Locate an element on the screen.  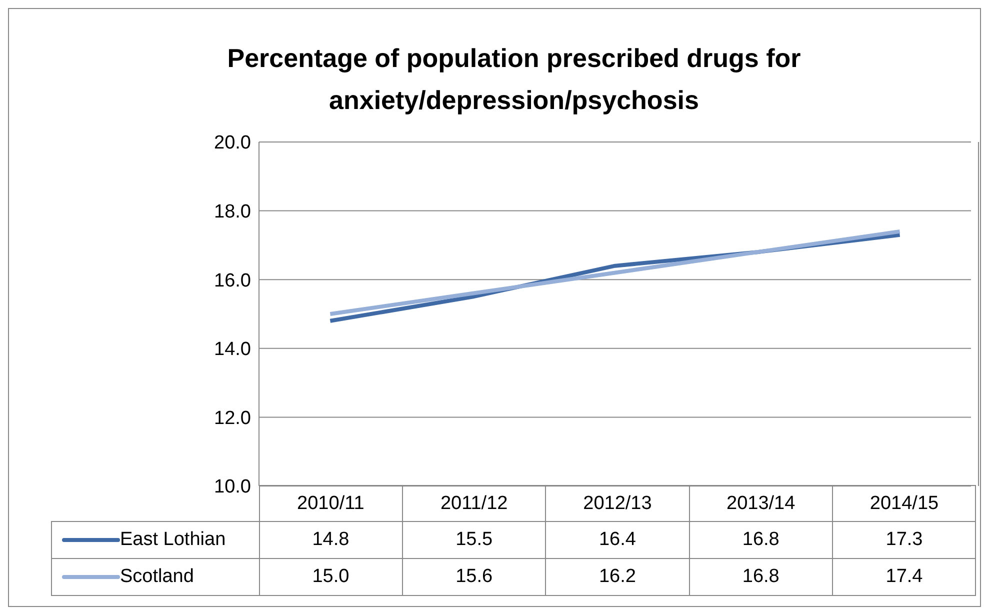
data-label: 16.2 is located at coordinates (618, 577).